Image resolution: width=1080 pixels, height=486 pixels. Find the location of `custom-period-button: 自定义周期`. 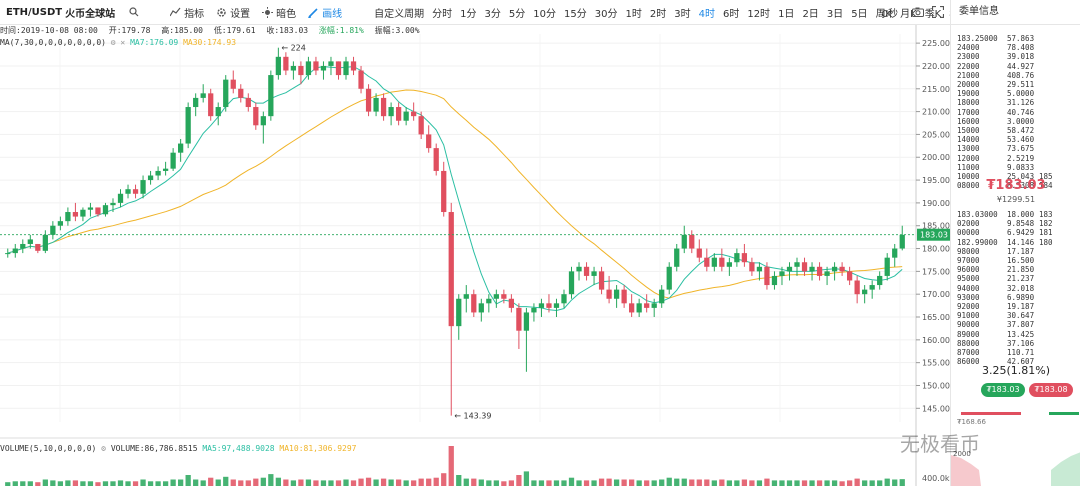

custom-period-button: 自定义周期 is located at coordinates (399, 14).